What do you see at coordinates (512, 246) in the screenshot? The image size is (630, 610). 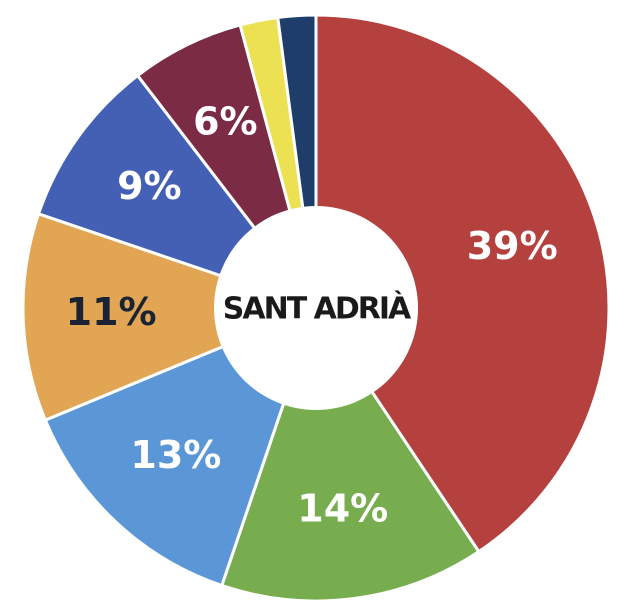 I see `value-label: 39%` at bounding box center [512, 246].